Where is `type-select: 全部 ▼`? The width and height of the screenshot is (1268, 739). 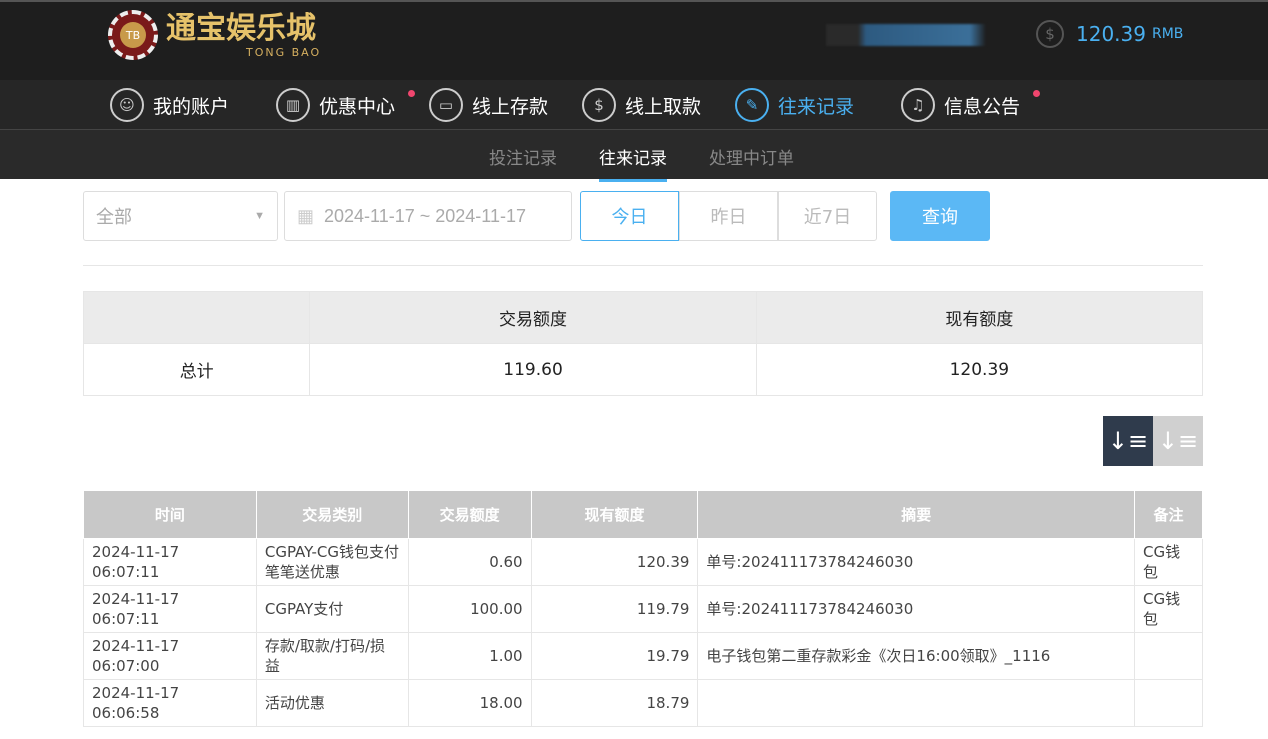
type-select: 全部 ▼ is located at coordinates (180, 216).